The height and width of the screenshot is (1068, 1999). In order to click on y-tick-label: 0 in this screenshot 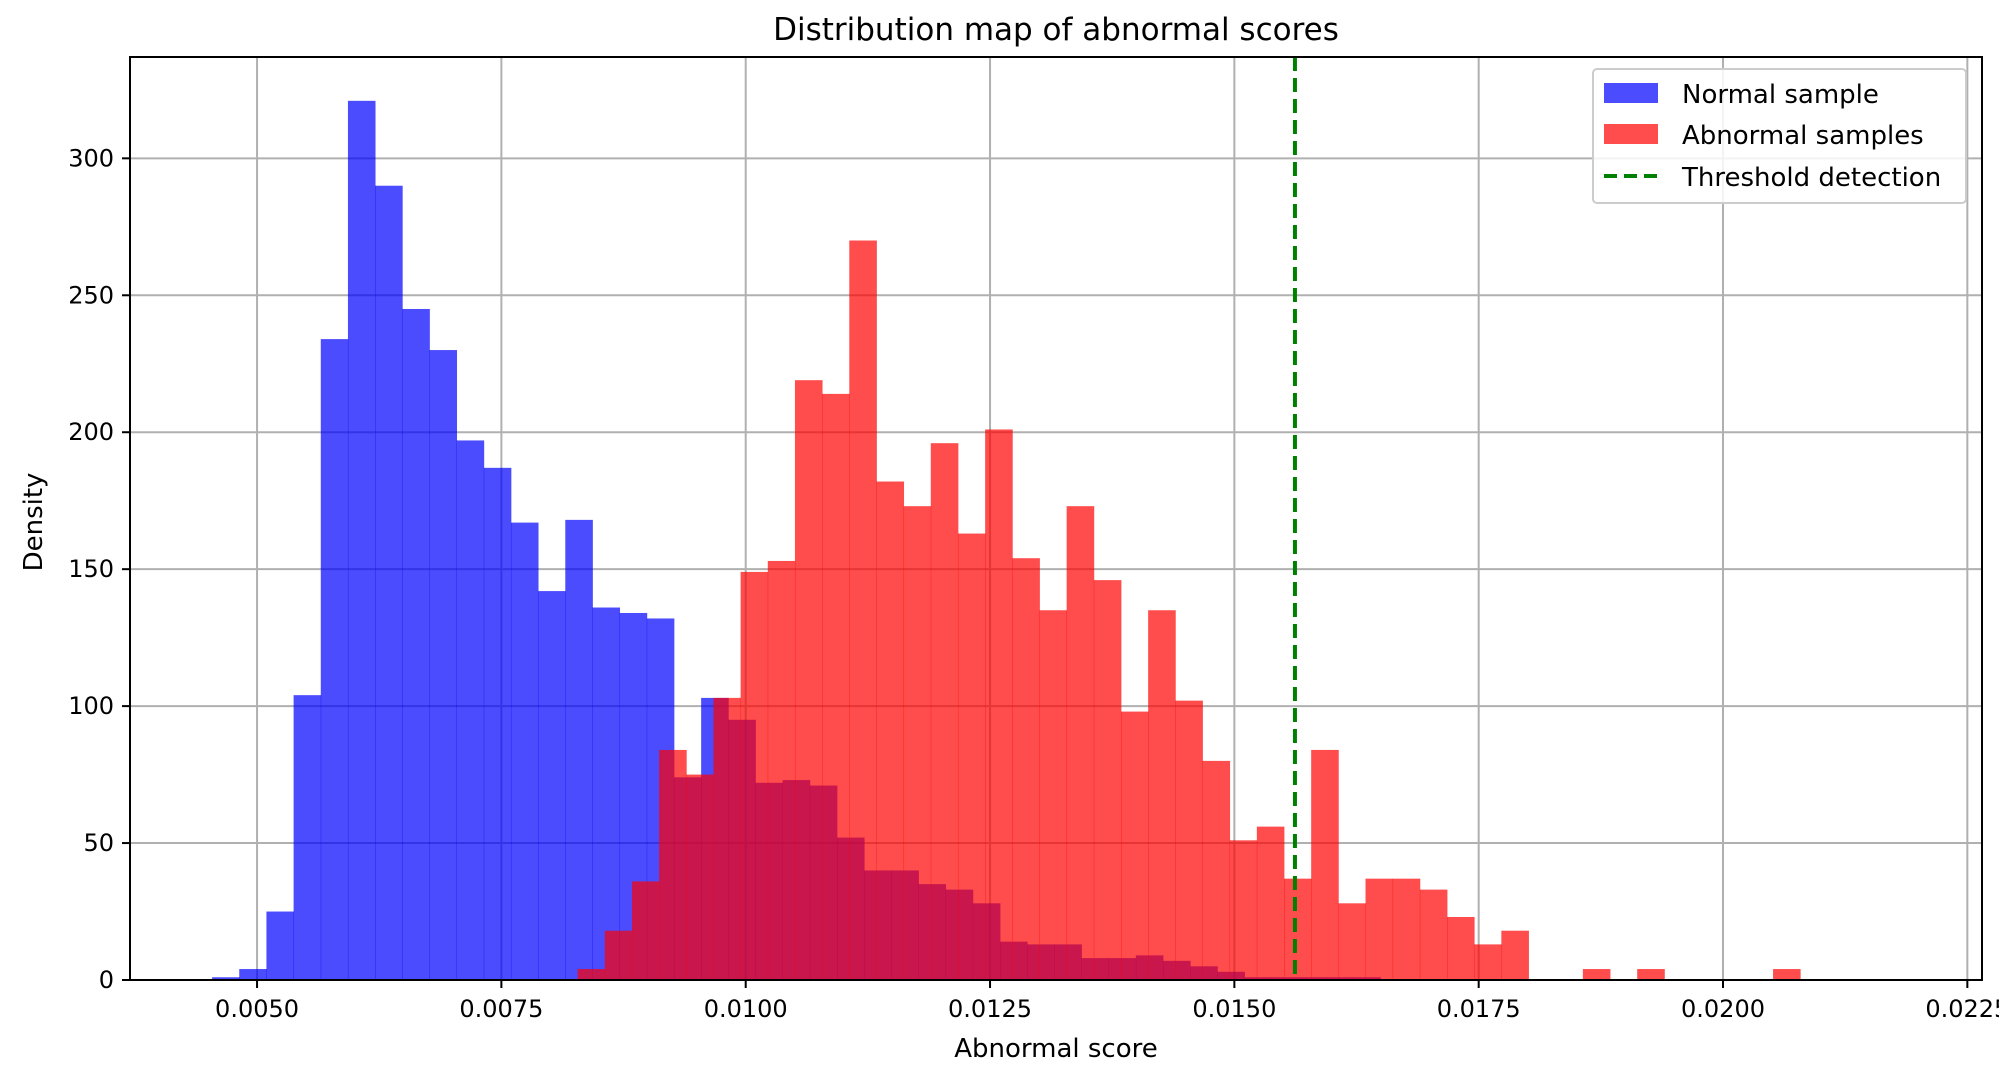, I will do `click(106, 980)`.